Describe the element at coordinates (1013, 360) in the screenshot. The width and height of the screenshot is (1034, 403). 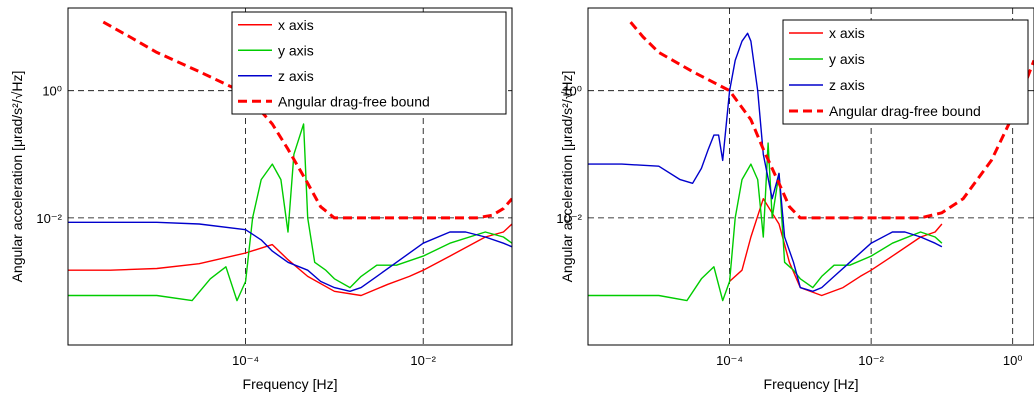
I see `x-tick-label: 10⁰` at that location.